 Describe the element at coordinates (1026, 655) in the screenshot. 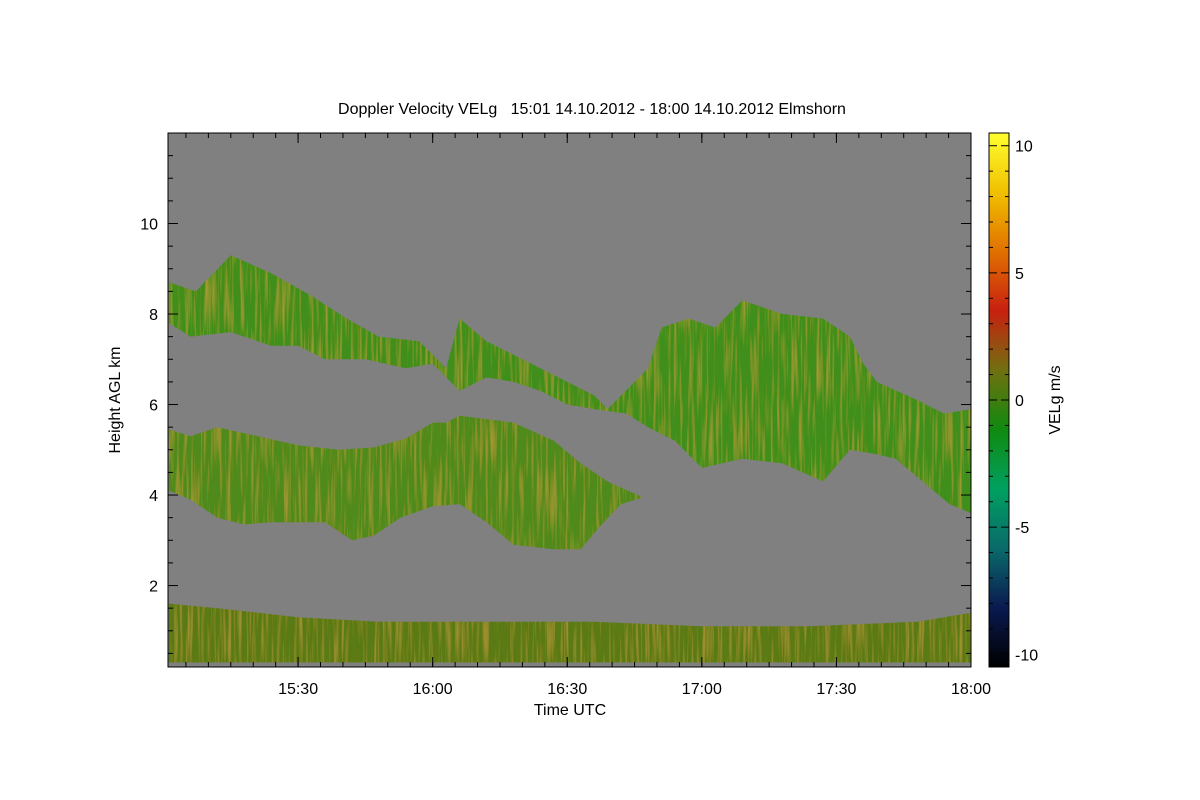

I see `colorbar-tick-label: -10` at that location.